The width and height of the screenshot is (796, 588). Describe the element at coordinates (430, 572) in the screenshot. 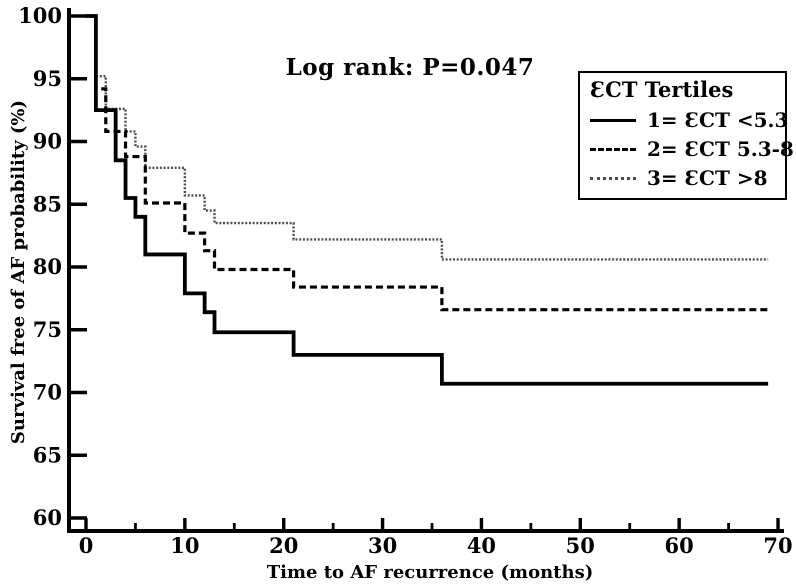

I see `x-axis-label: Time to AF recurrence (months)` at that location.